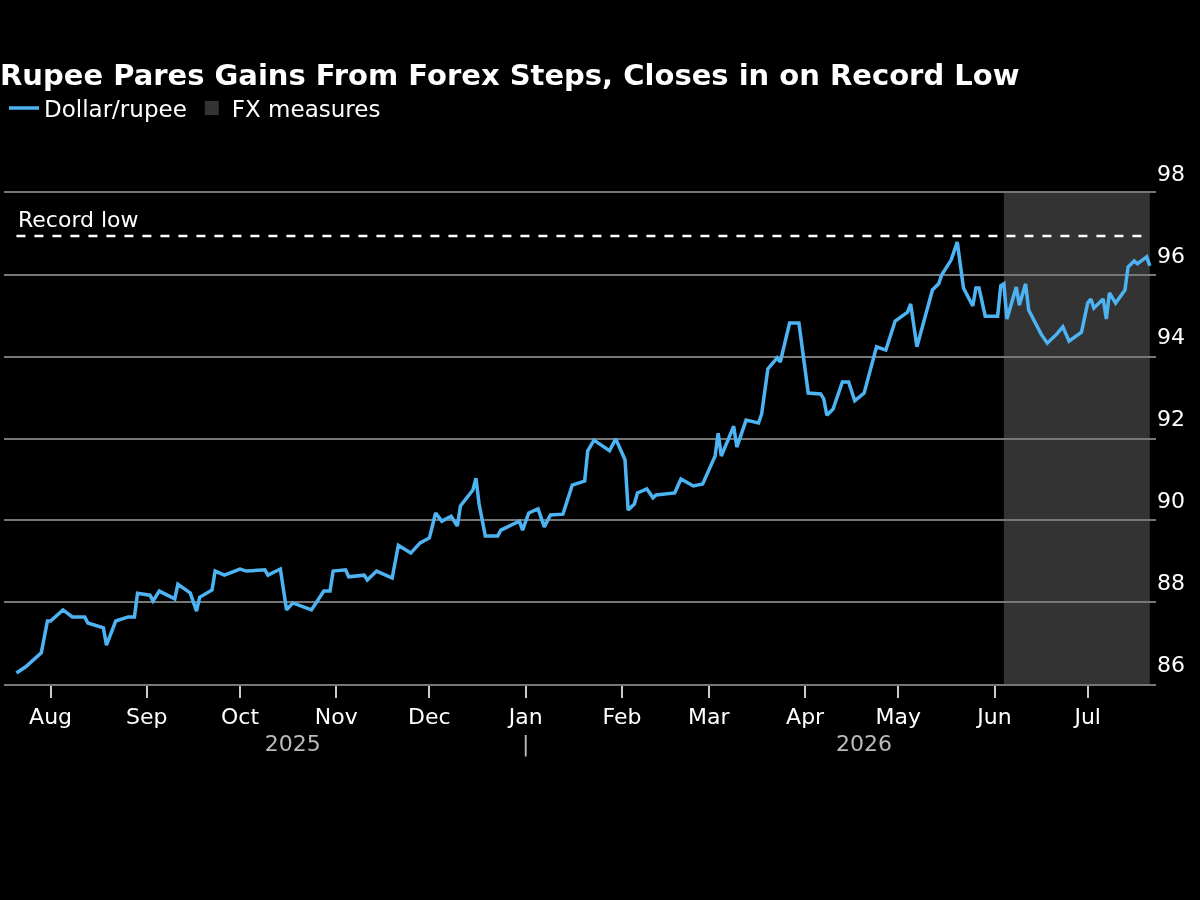 The height and width of the screenshot is (900, 1200). What do you see at coordinates (240, 717) in the screenshot?
I see `x-tick-label: Oct` at bounding box center [240, 717].